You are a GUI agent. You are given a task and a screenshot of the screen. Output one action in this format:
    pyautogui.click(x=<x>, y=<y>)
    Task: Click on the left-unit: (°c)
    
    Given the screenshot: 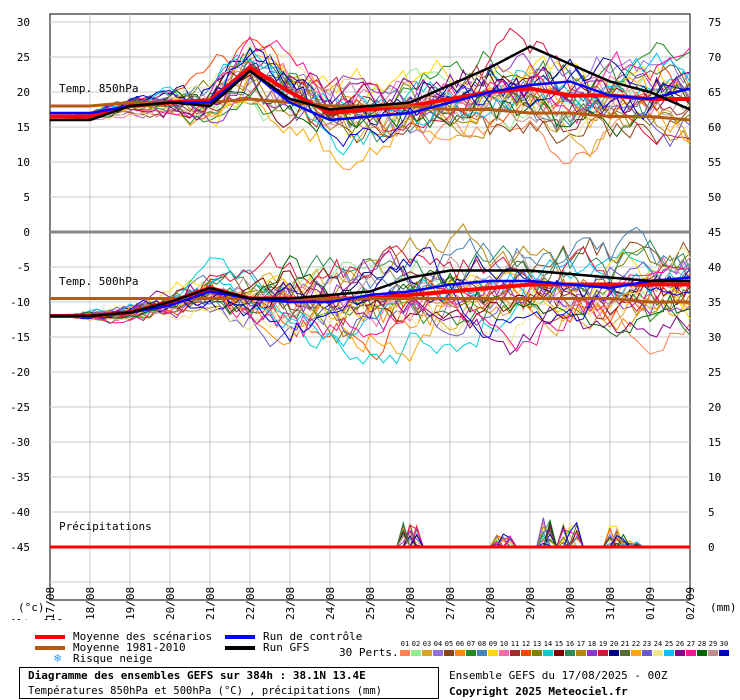 What is the action you would take?
    pyautogui.click(x=31, y=607)
    